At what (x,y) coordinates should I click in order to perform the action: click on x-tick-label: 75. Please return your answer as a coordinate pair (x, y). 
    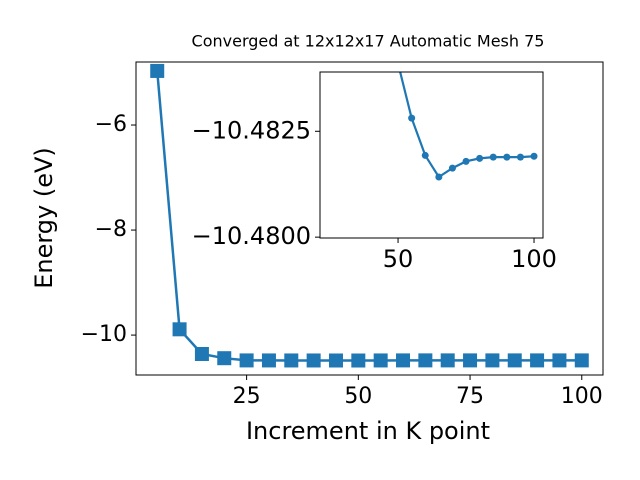
    Looking at the image, I should click on (470, 396).